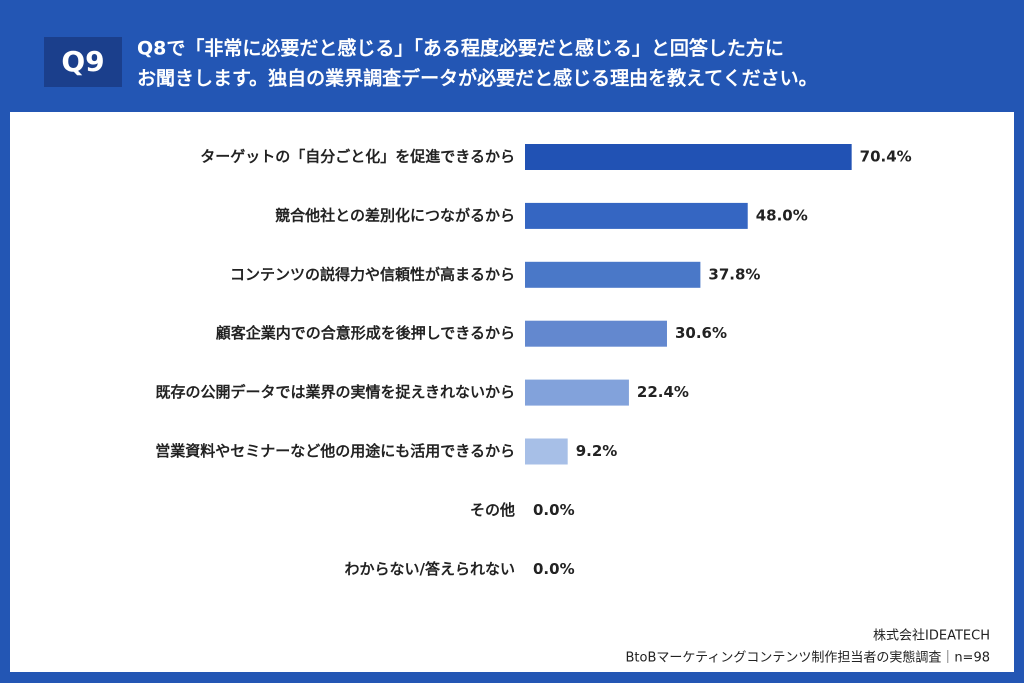 Image resolution: width=1024 pixels, height=683 pixels. I want to click on value-label: 70.4%, so click(886, 157).